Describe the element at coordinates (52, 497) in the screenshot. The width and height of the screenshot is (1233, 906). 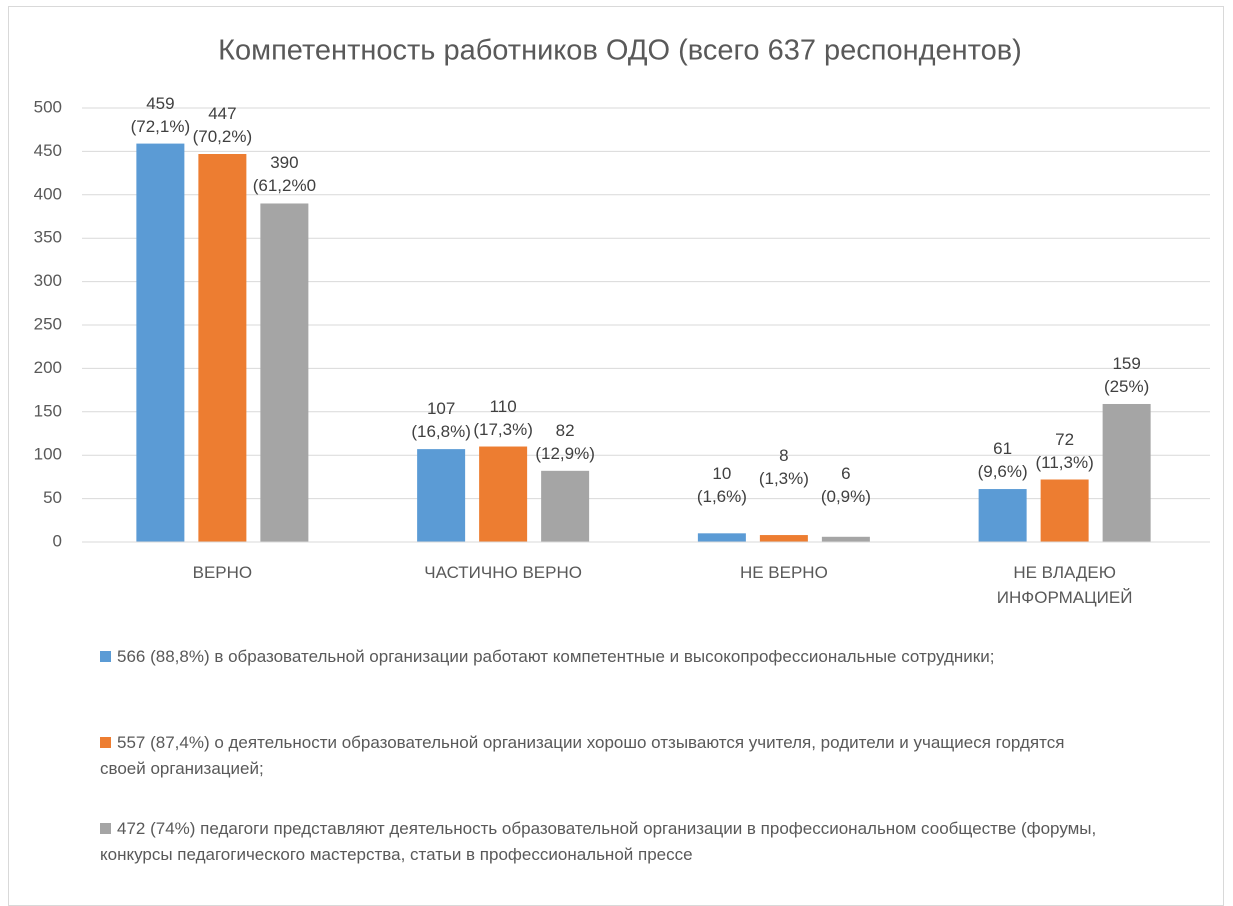
I see `y-tick-label: 50` at that location.